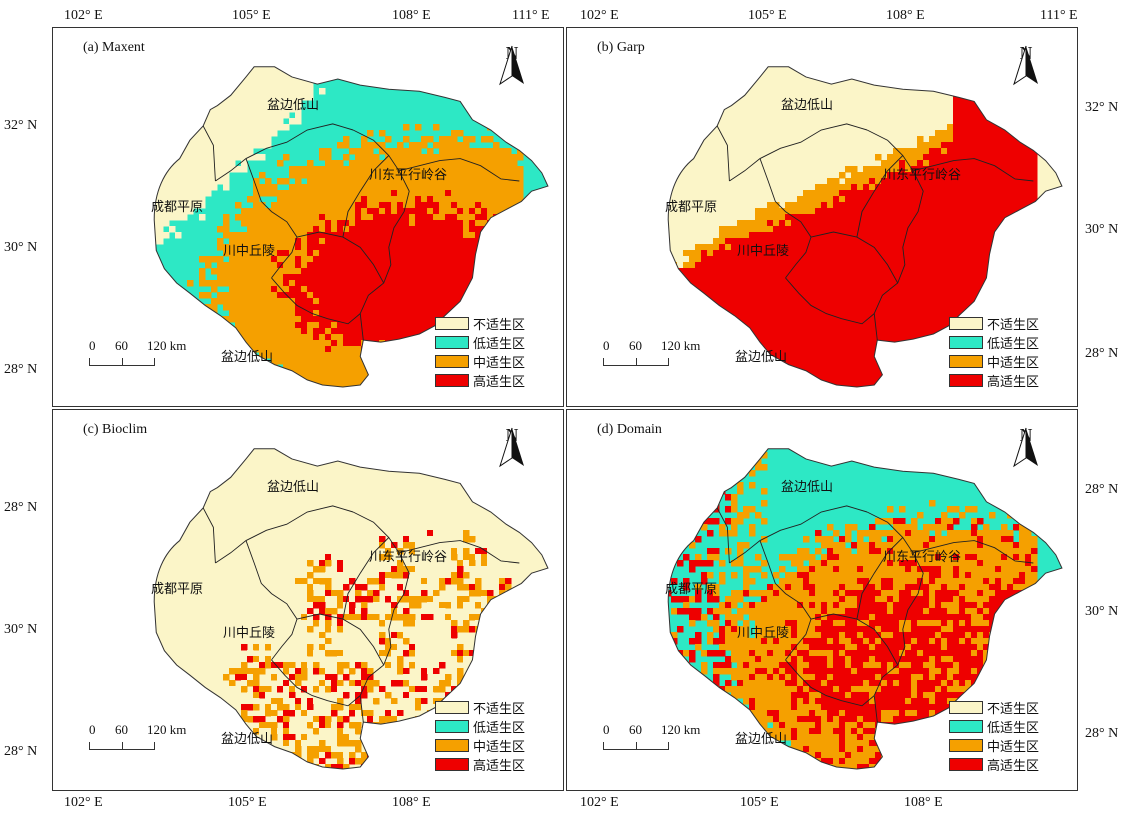  I want to click on axis-bottom-right-lon-2: 108° E, so click(923, 802).